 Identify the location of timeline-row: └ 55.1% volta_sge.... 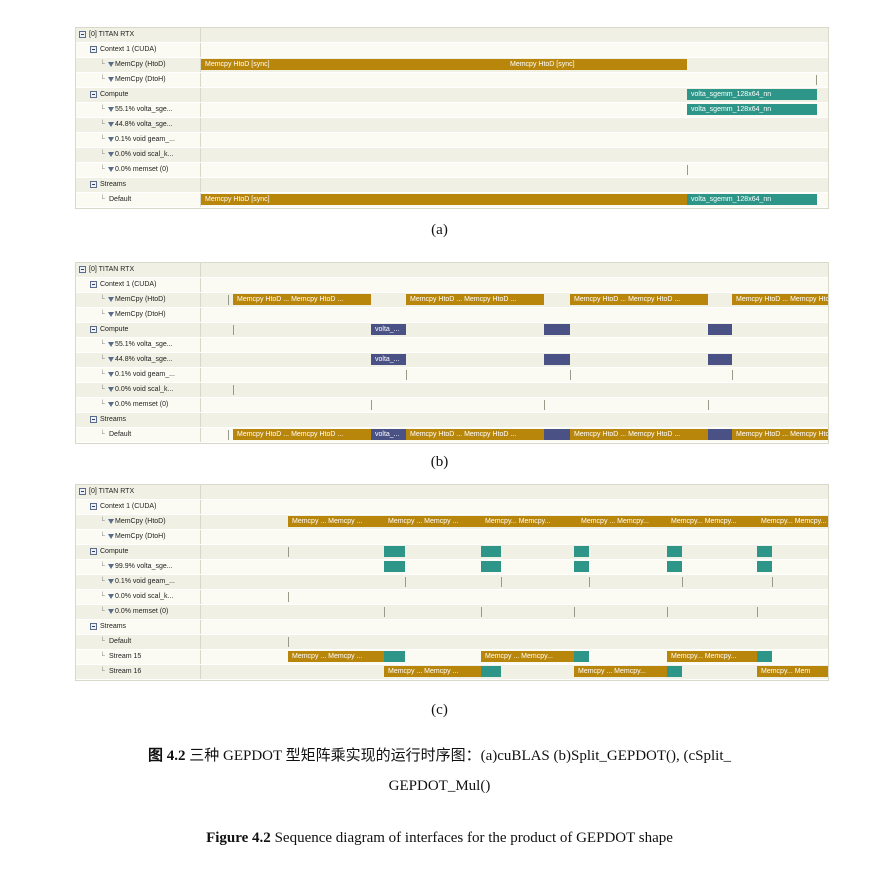
(452, 345).